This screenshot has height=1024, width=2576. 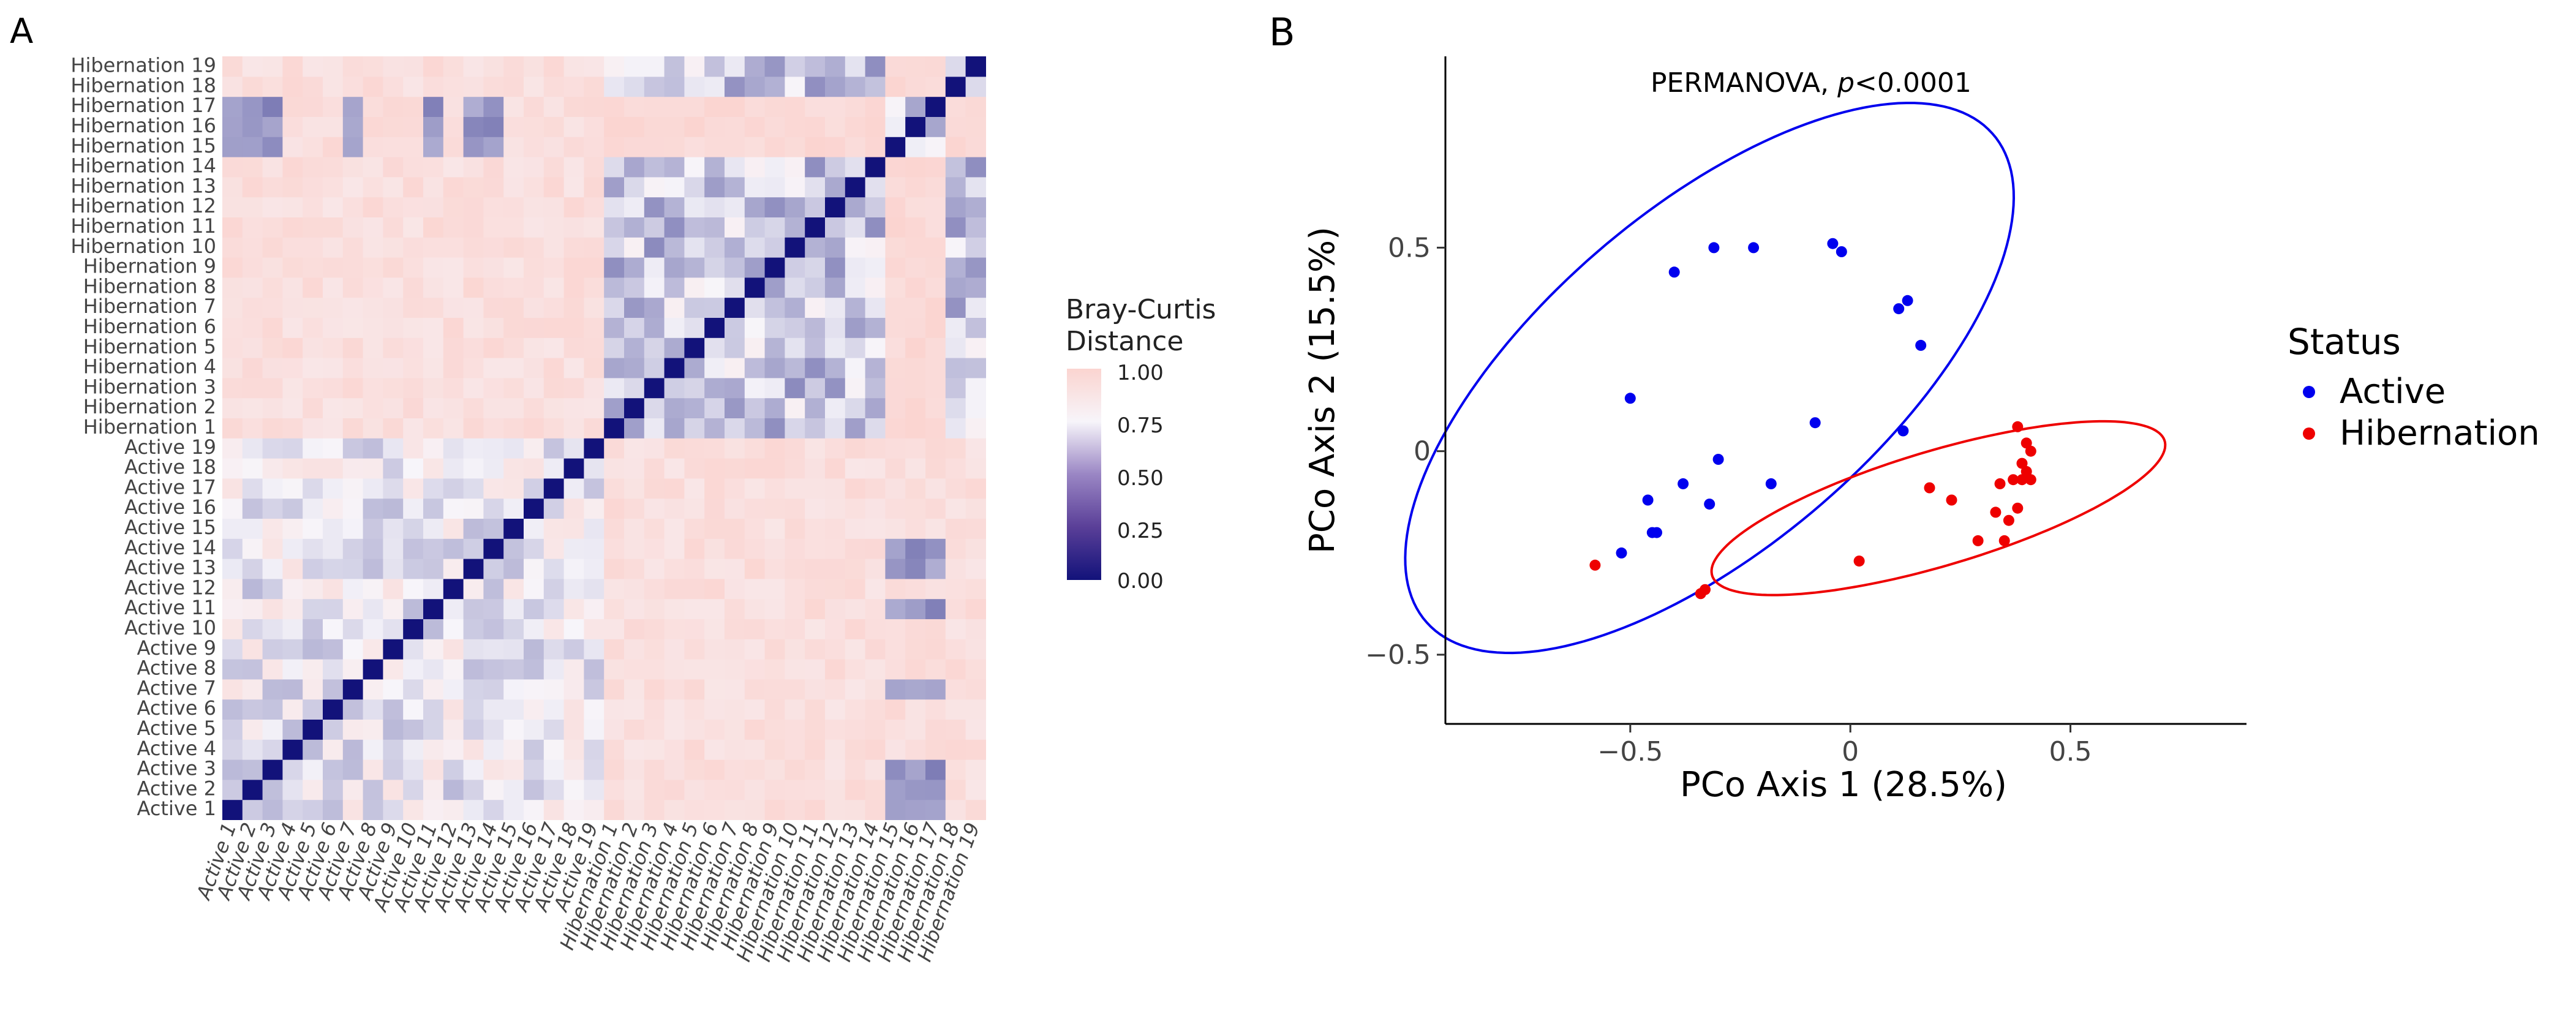 I want to click on row-label-hibernation-5: Hibernation 5, so click(x=149, y=346).